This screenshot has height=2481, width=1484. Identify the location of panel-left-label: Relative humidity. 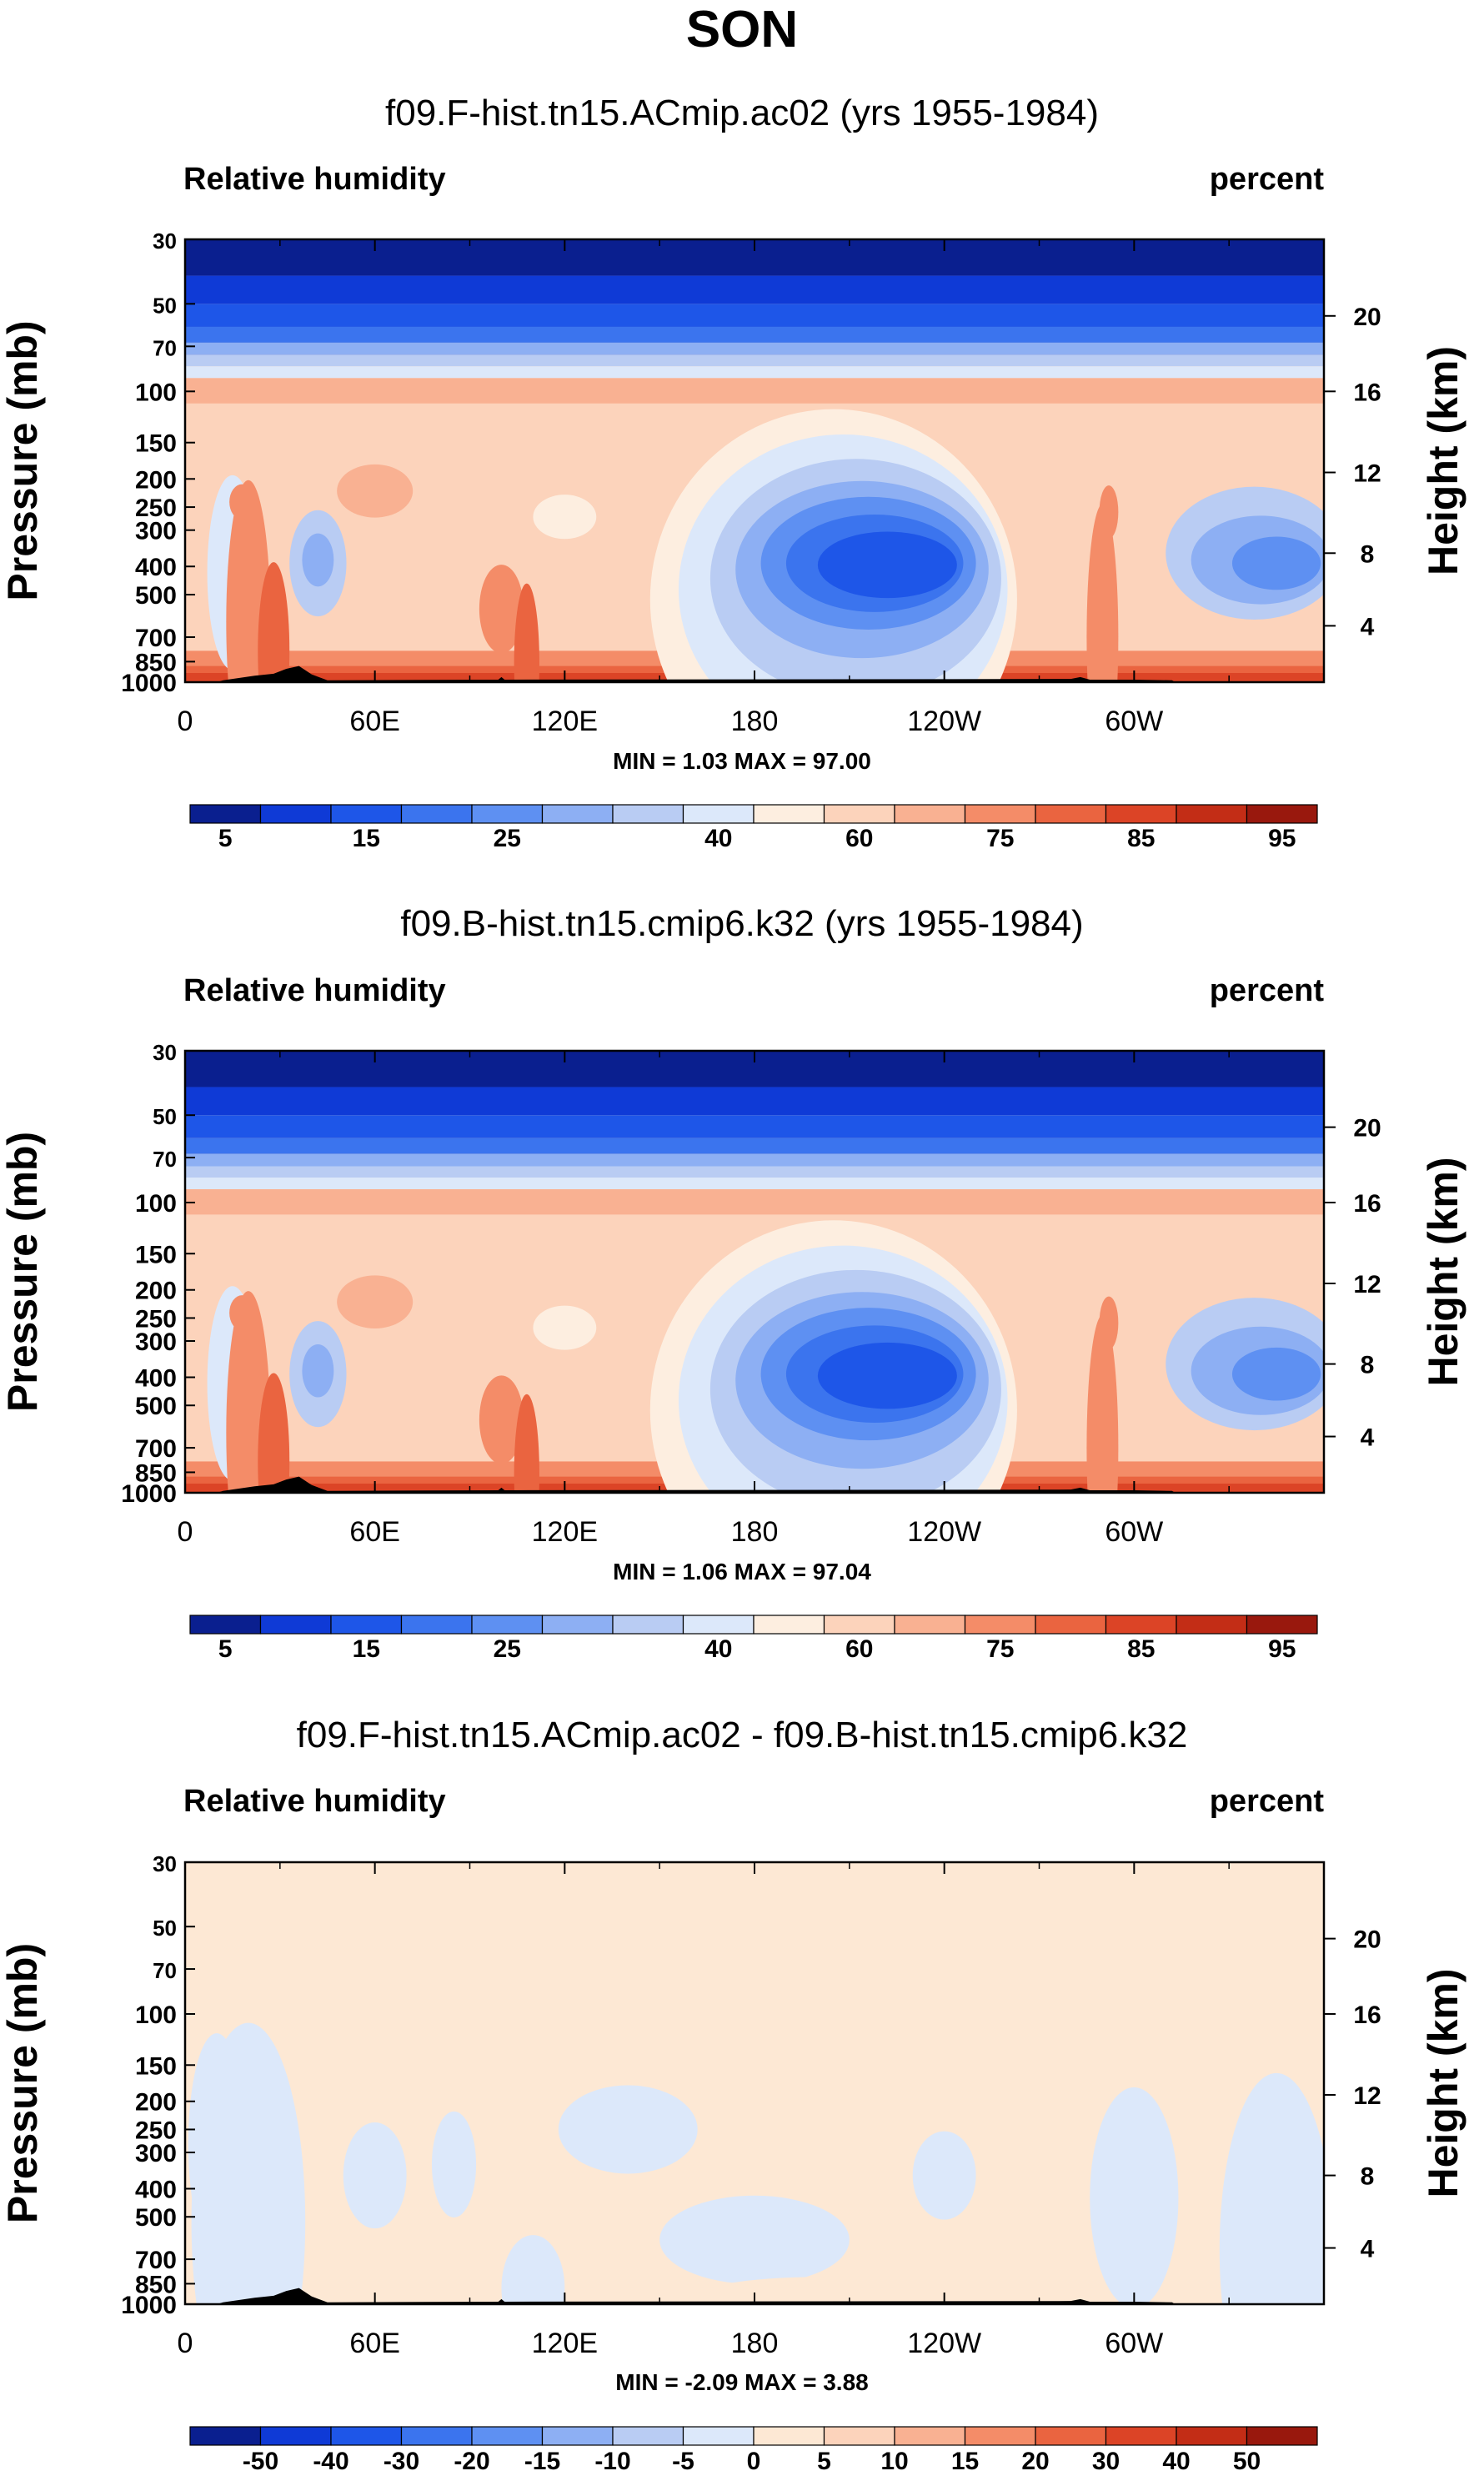
(314, 1801).